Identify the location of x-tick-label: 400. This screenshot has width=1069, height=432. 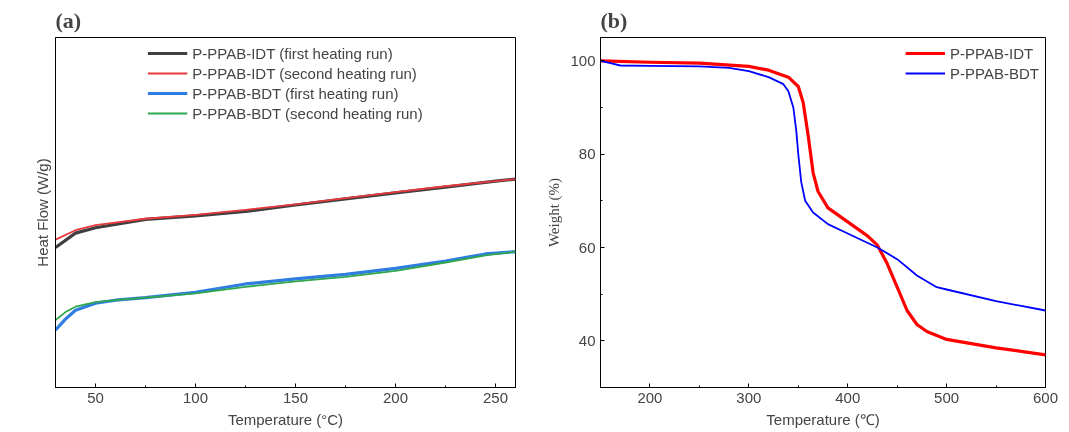
(848, 397).